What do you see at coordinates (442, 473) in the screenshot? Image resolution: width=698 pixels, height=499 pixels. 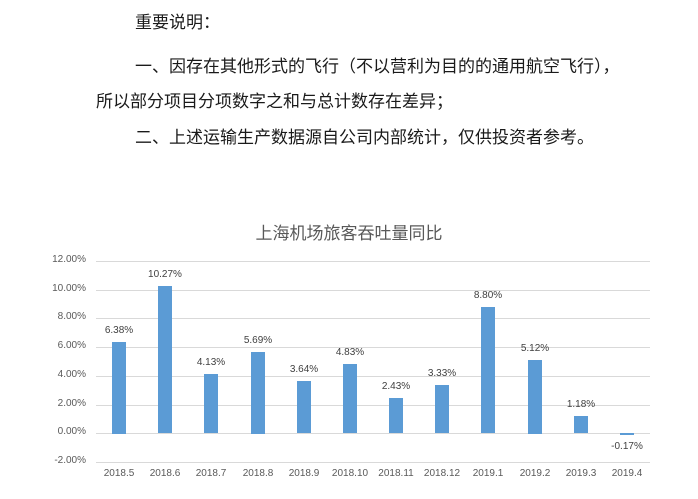 I see `x-tick-label: 2018.12` at bounding box center [442, 473].